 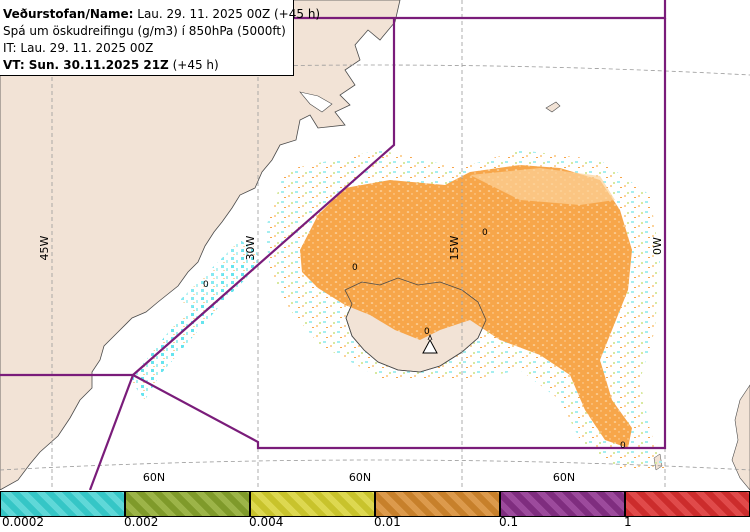 I want to click on legend-tick-3: 0.01, so click(x=387, y=522).